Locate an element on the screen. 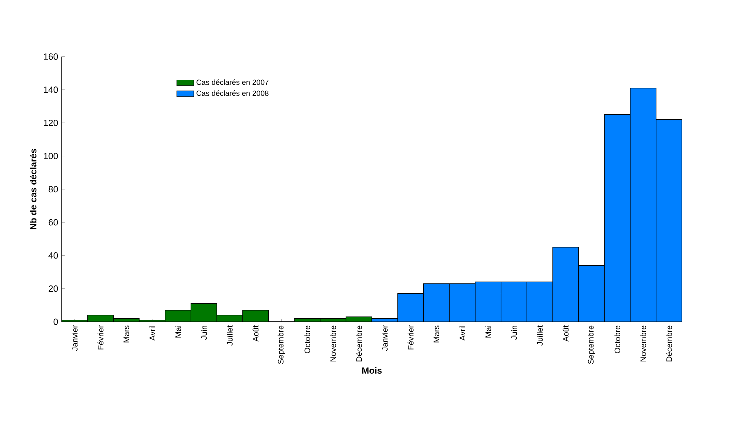  y-tick-label: 140 is located at coordinates (51, 90).